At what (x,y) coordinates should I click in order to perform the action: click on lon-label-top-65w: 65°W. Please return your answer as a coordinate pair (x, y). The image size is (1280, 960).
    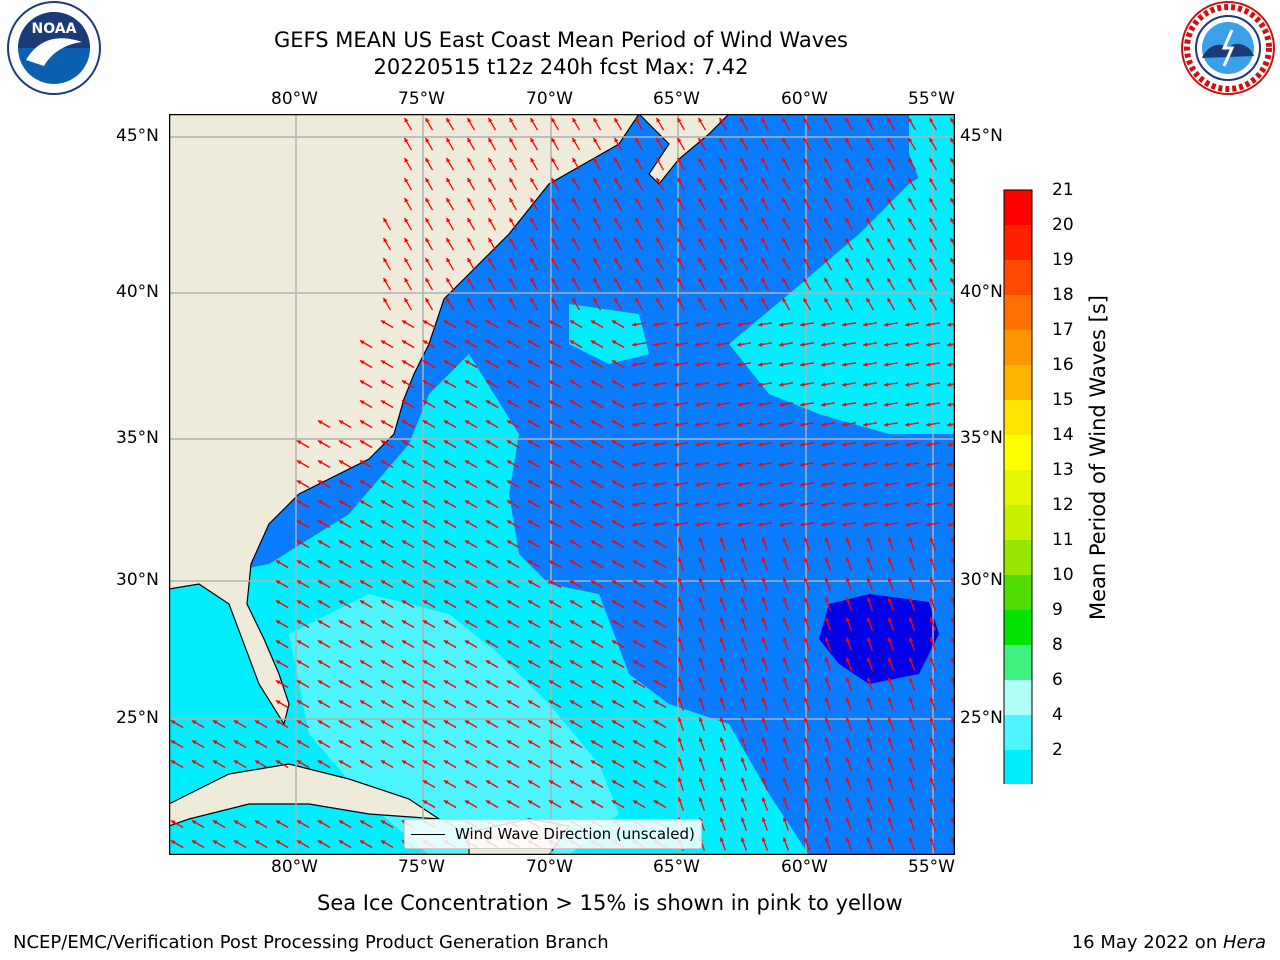
    Looking at the image, I should click on (676, 99).